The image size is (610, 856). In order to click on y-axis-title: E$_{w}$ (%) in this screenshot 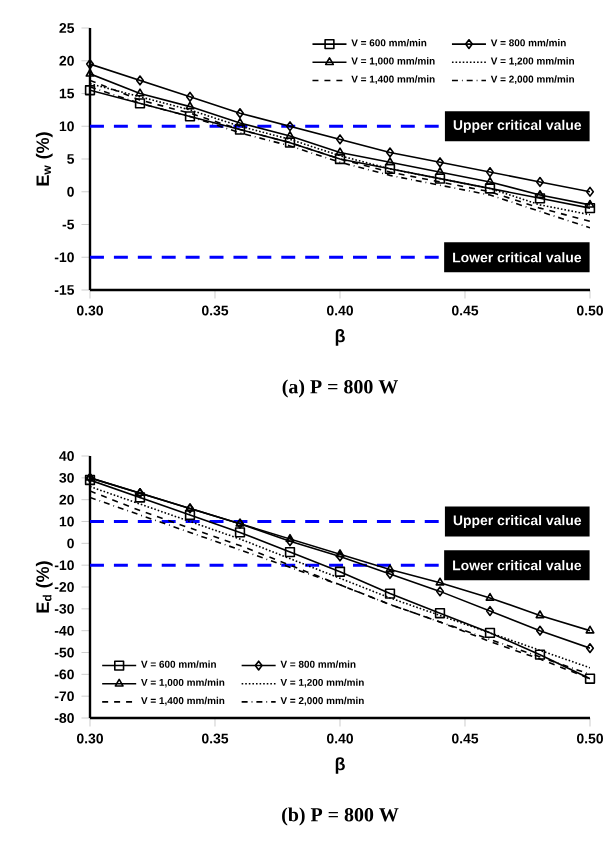, I will do `click(44, 159)`.